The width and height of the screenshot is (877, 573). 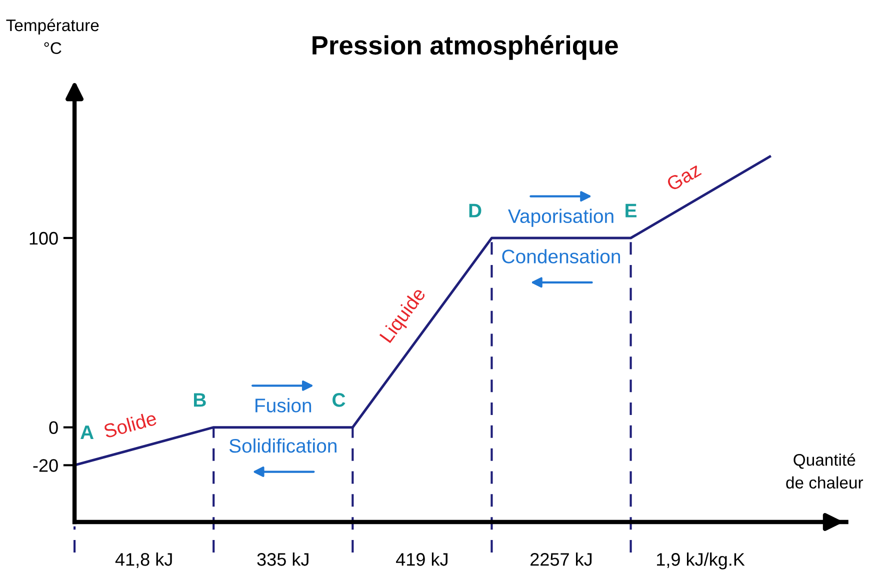 I want to click on text: 41,8 kJ, so click(x=143, y=560).